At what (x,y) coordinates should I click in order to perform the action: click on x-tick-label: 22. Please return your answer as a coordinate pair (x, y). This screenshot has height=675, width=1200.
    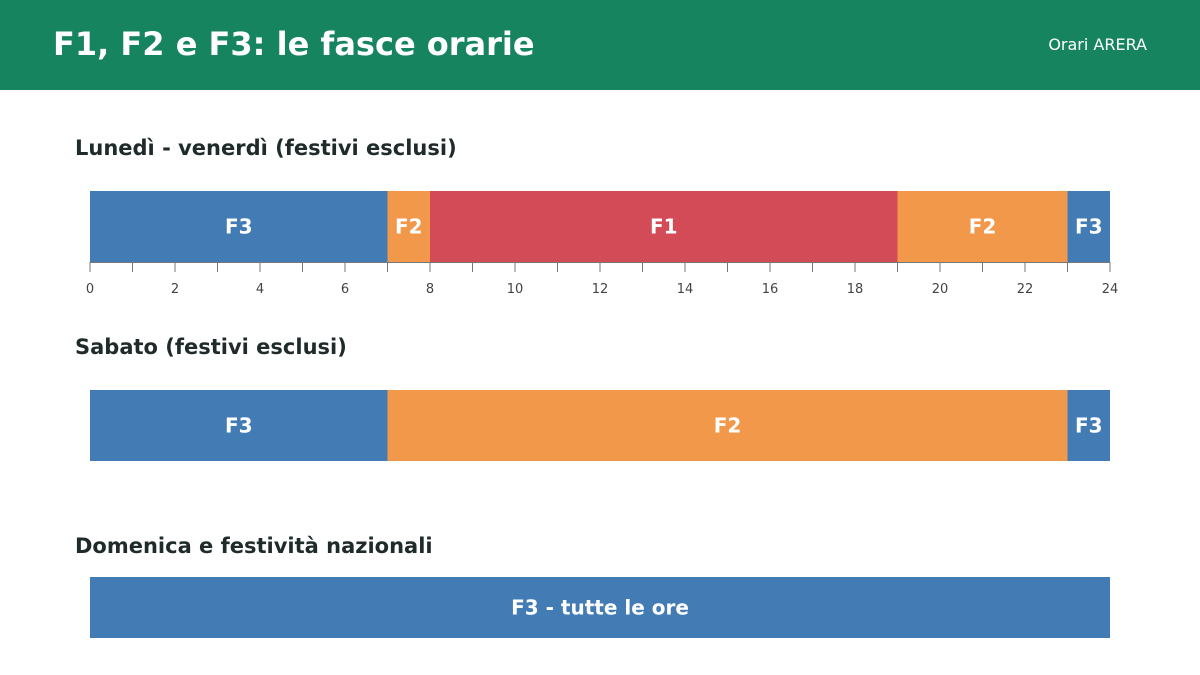
    Looking at the image, I should click on (1025, 289).